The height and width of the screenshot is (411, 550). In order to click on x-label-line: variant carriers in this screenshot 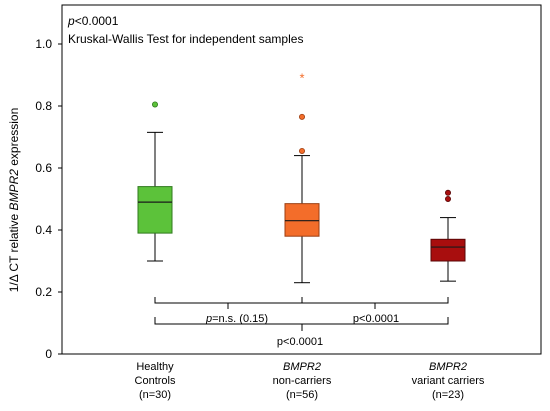, I will do `click(448, 381)`.